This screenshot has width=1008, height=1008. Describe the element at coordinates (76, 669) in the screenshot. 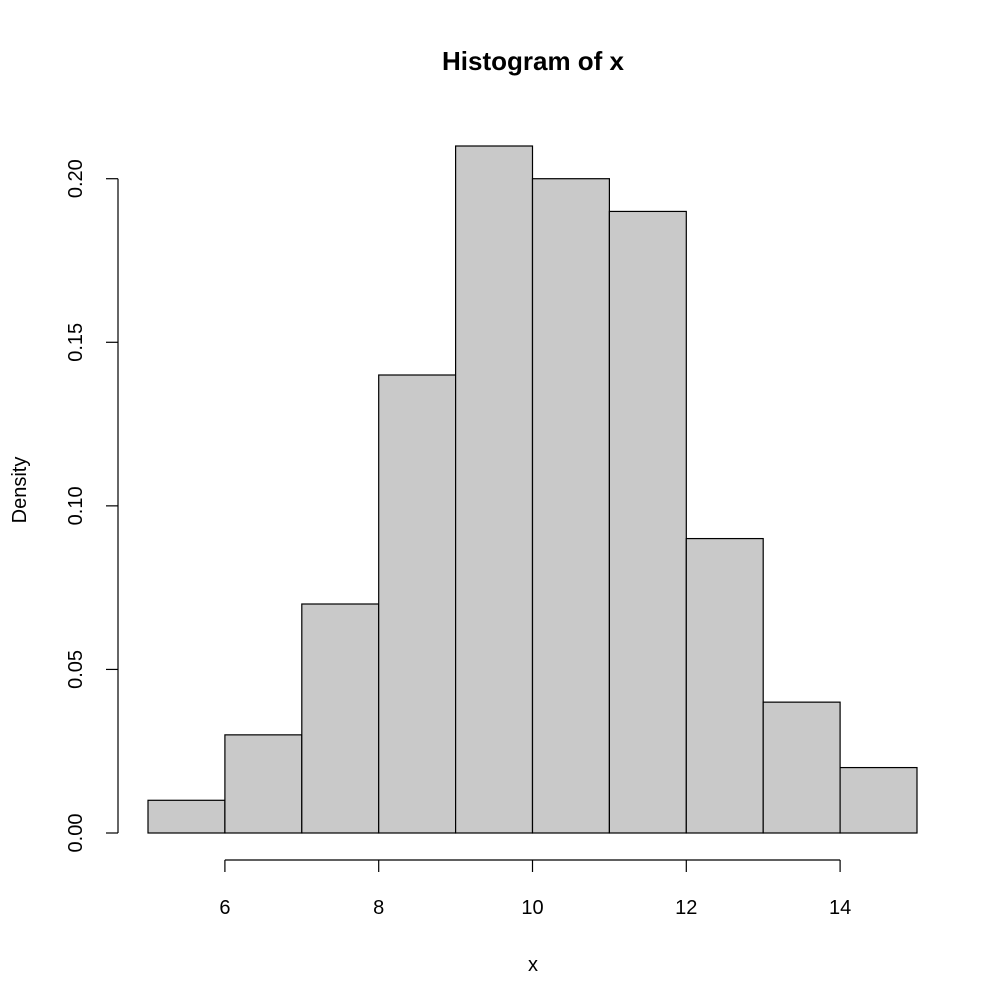

I see `y-tick-label: 0.05` at that location.